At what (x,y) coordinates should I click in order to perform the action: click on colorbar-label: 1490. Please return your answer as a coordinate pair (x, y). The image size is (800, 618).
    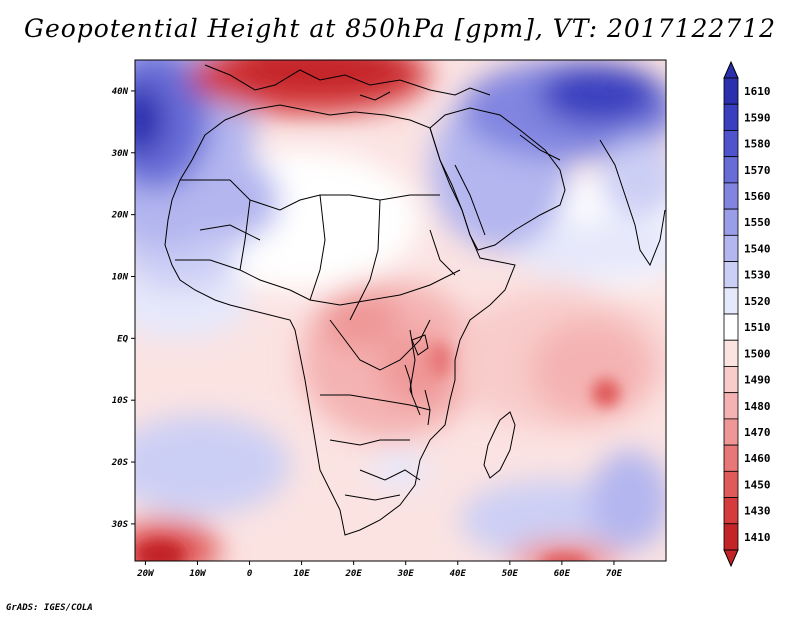
    Looking at the image, I should click on (757, 380).